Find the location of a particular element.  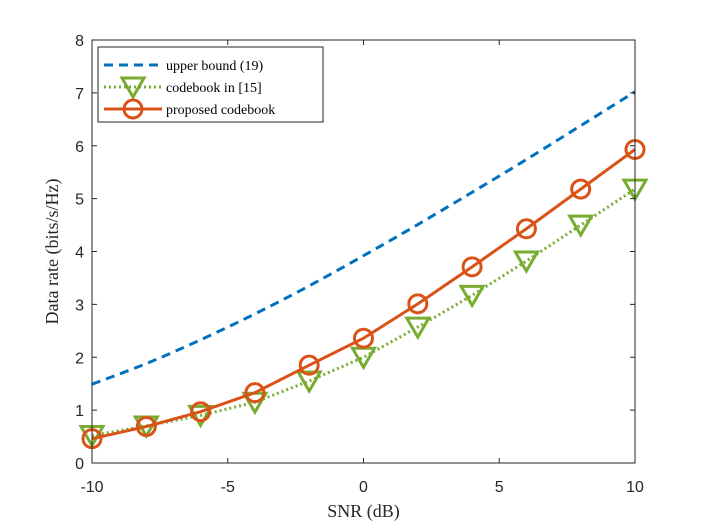

legend-label: upper bound (19) is located at coordinates (215, 66).